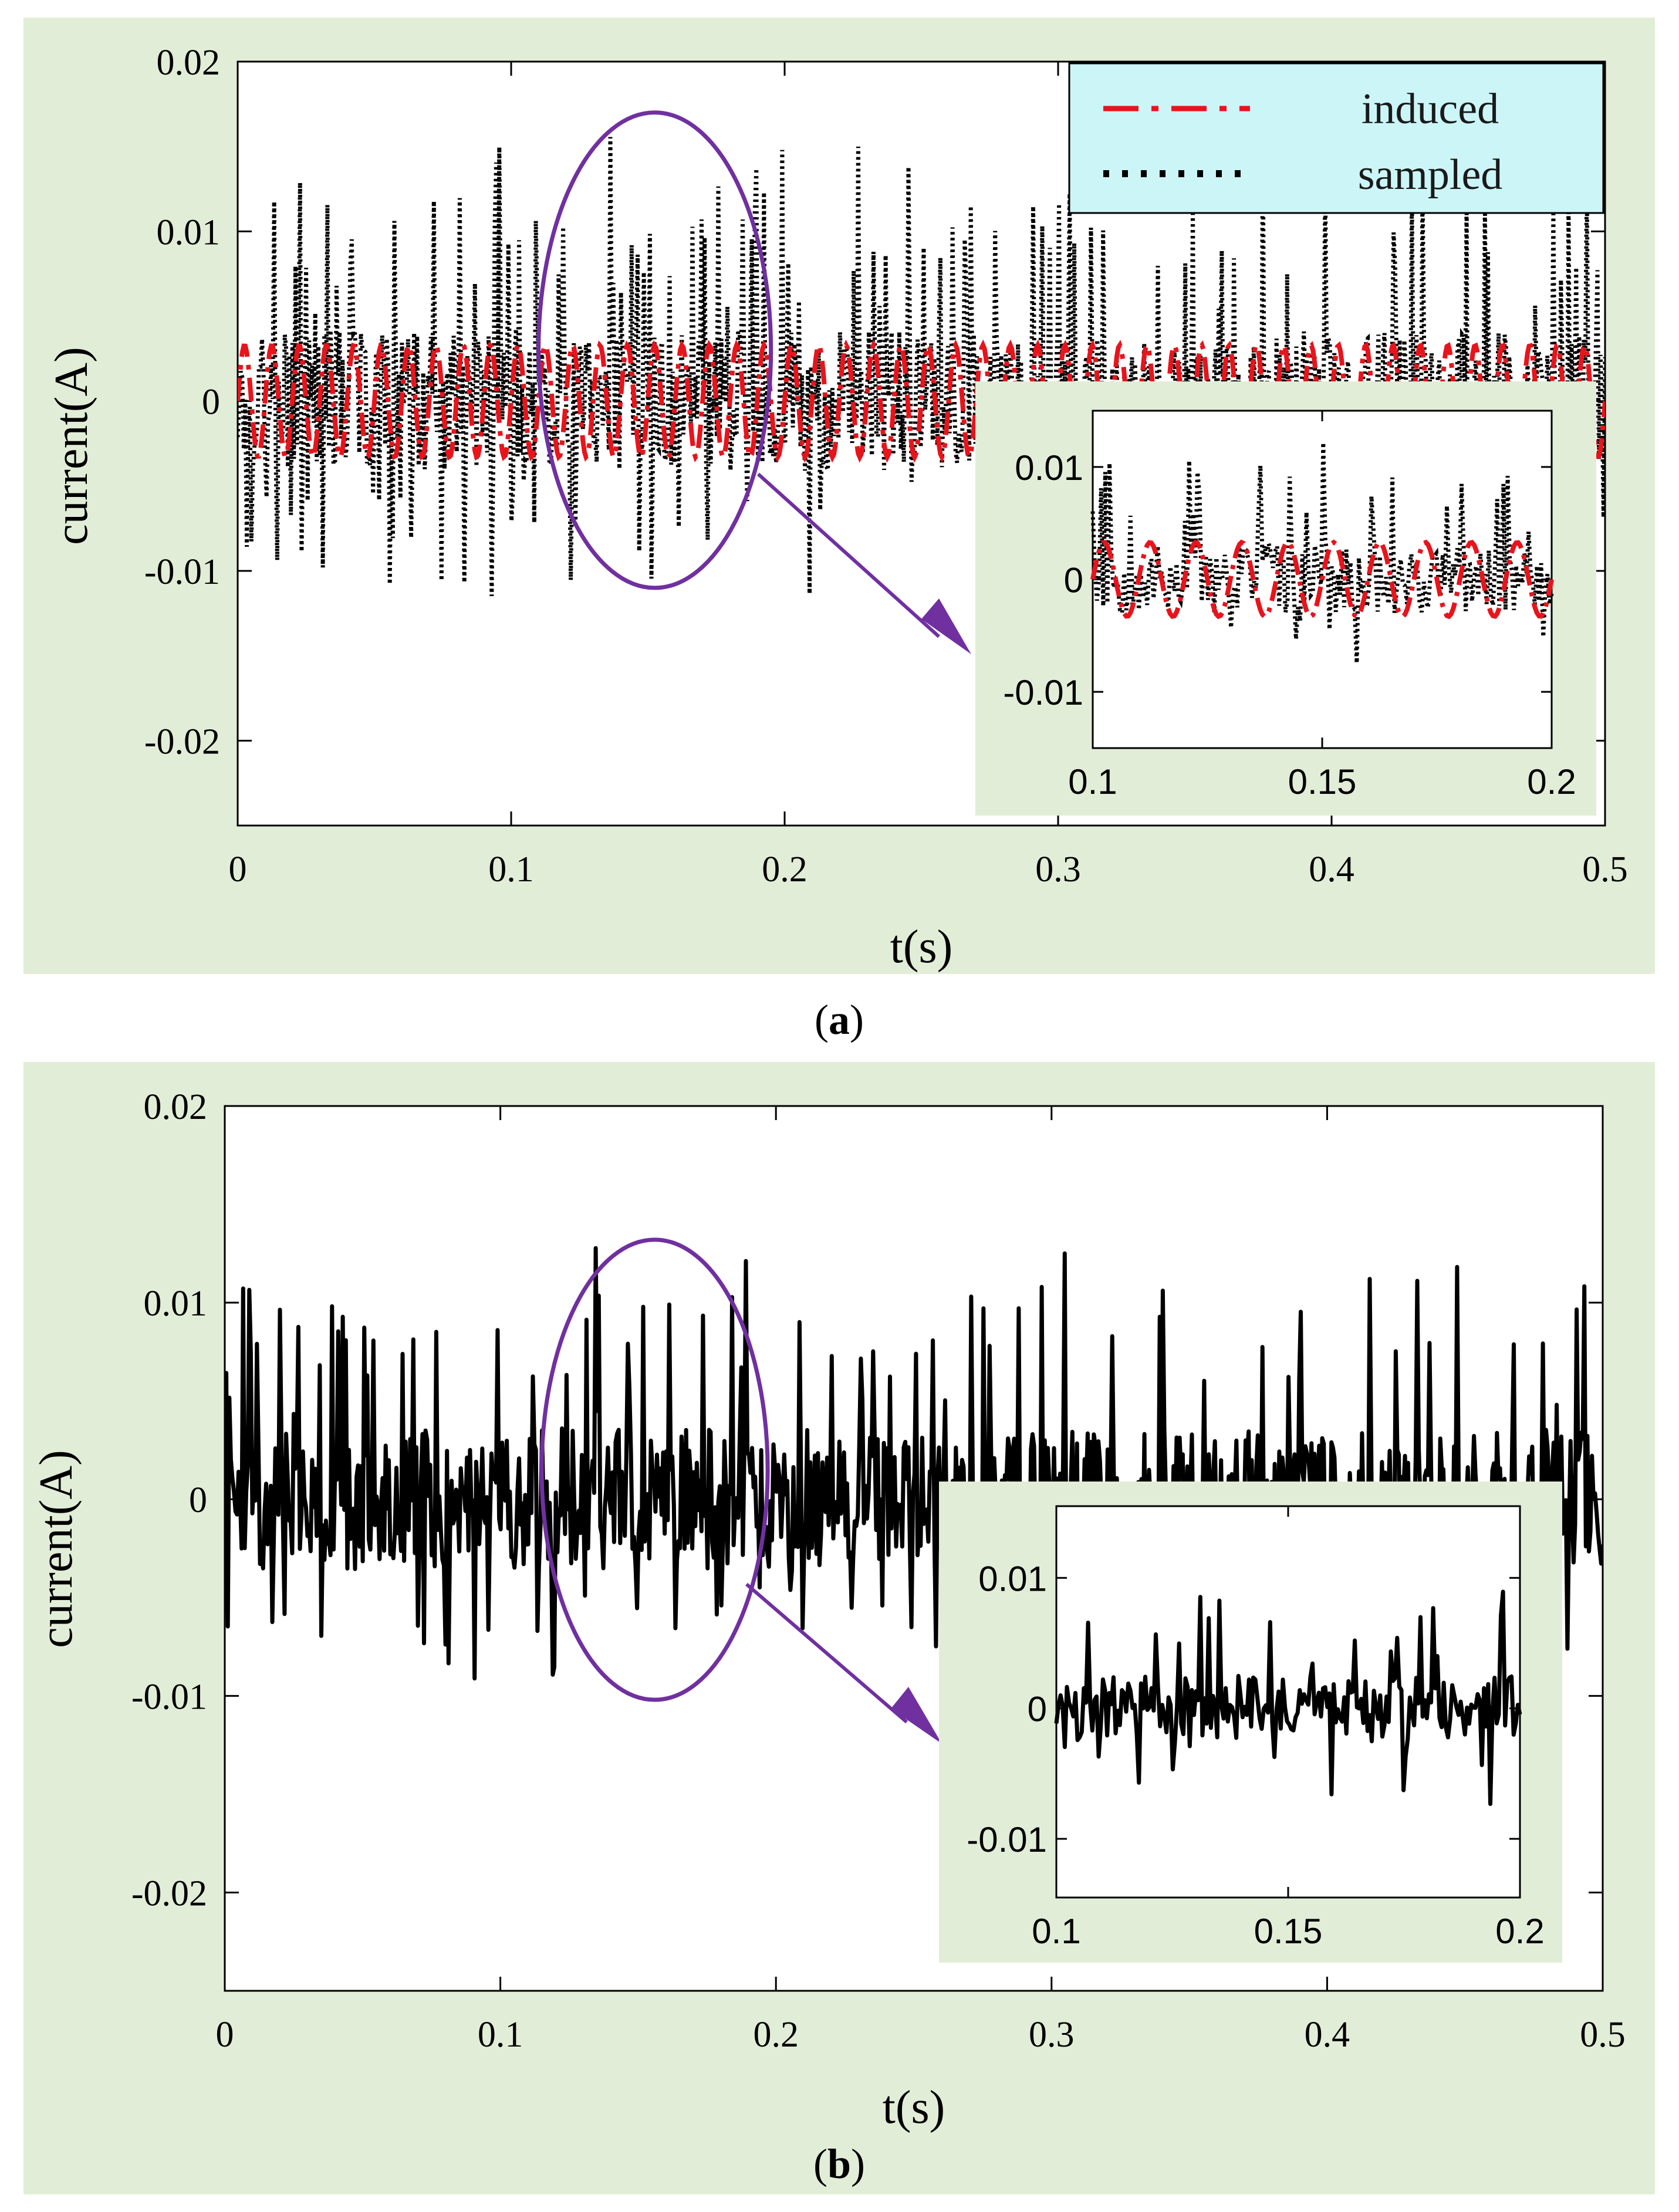  I want to click on inset-b-ytick-label: 0.01, so click(1013, 1578).